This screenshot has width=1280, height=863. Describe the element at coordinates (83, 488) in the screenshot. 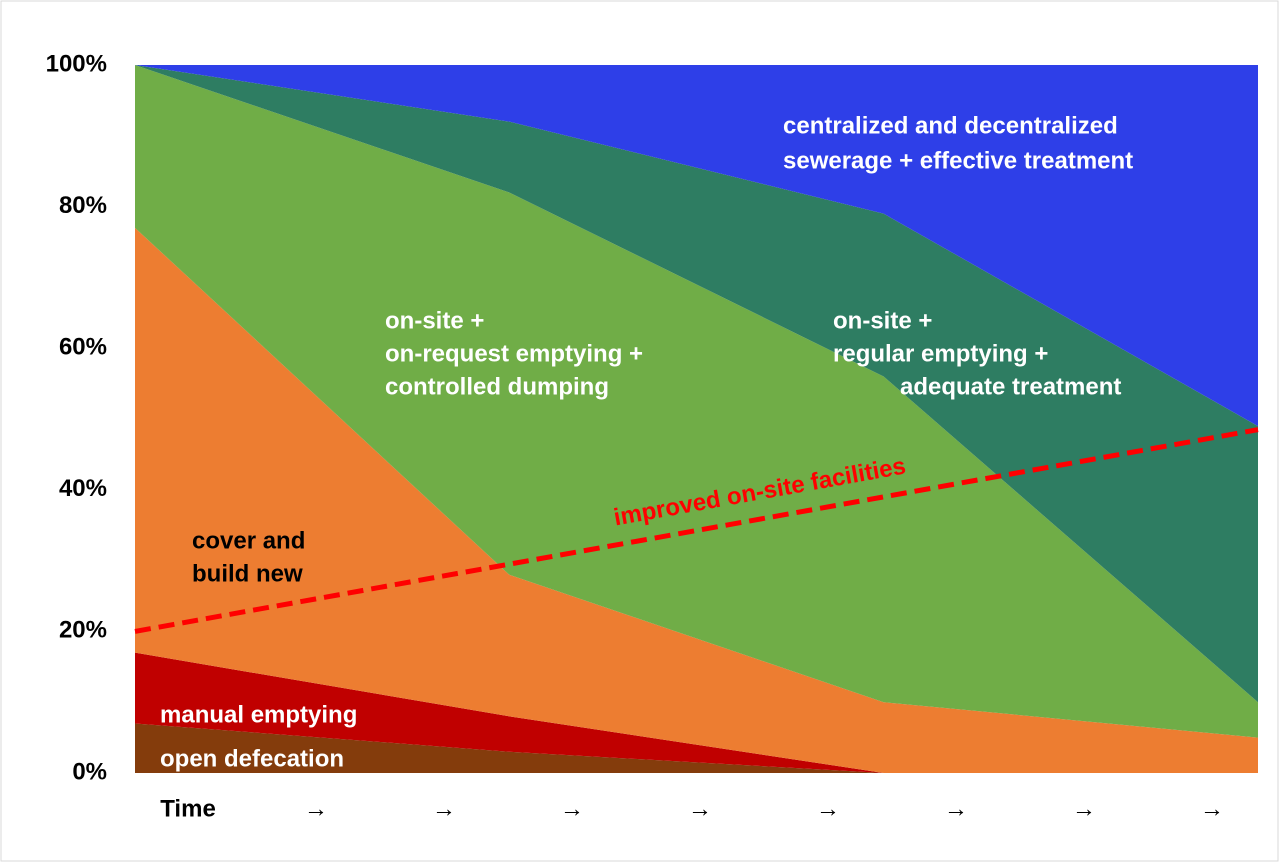

I see `y-tick-label: 40%` at that location.